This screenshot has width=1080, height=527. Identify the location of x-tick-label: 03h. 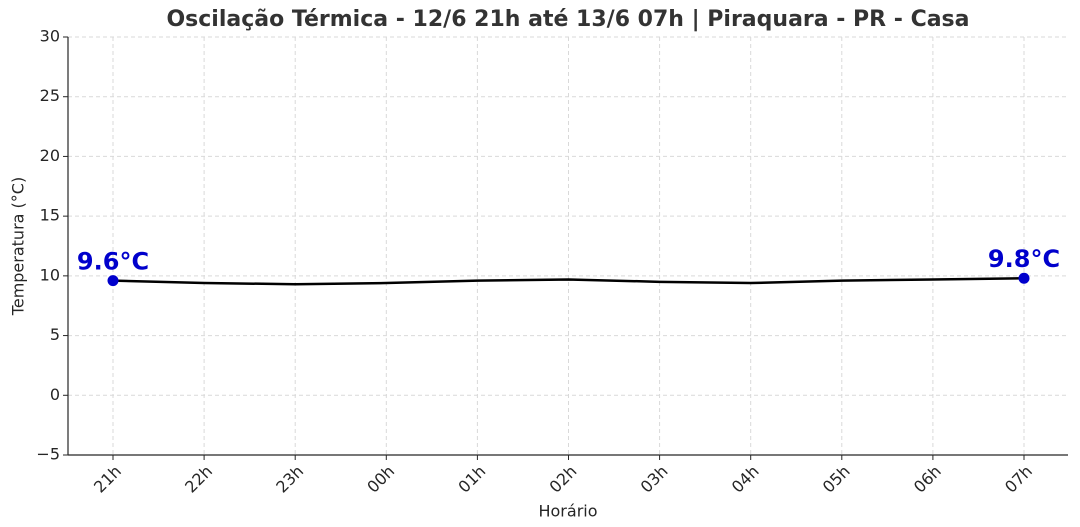
(654, 479).